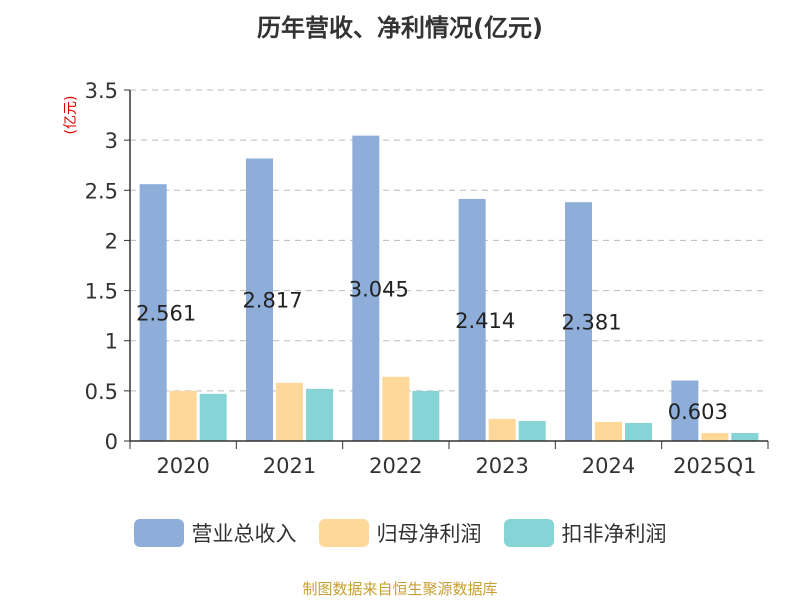 This screenshot has height=600, width=800. I want to click on chart-title: 历年营收、净利情况(亿元), so click(400, 28).